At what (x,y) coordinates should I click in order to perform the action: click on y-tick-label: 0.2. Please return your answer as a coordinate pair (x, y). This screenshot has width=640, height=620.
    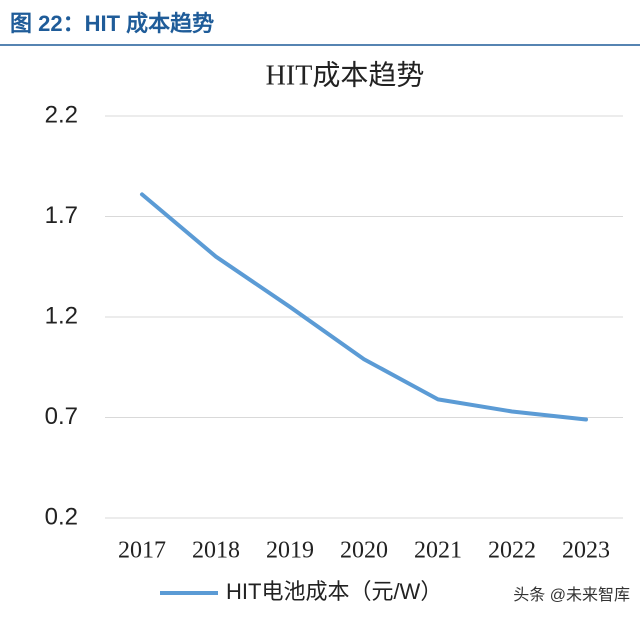
    Looking at the image, I should click on (61, 516).